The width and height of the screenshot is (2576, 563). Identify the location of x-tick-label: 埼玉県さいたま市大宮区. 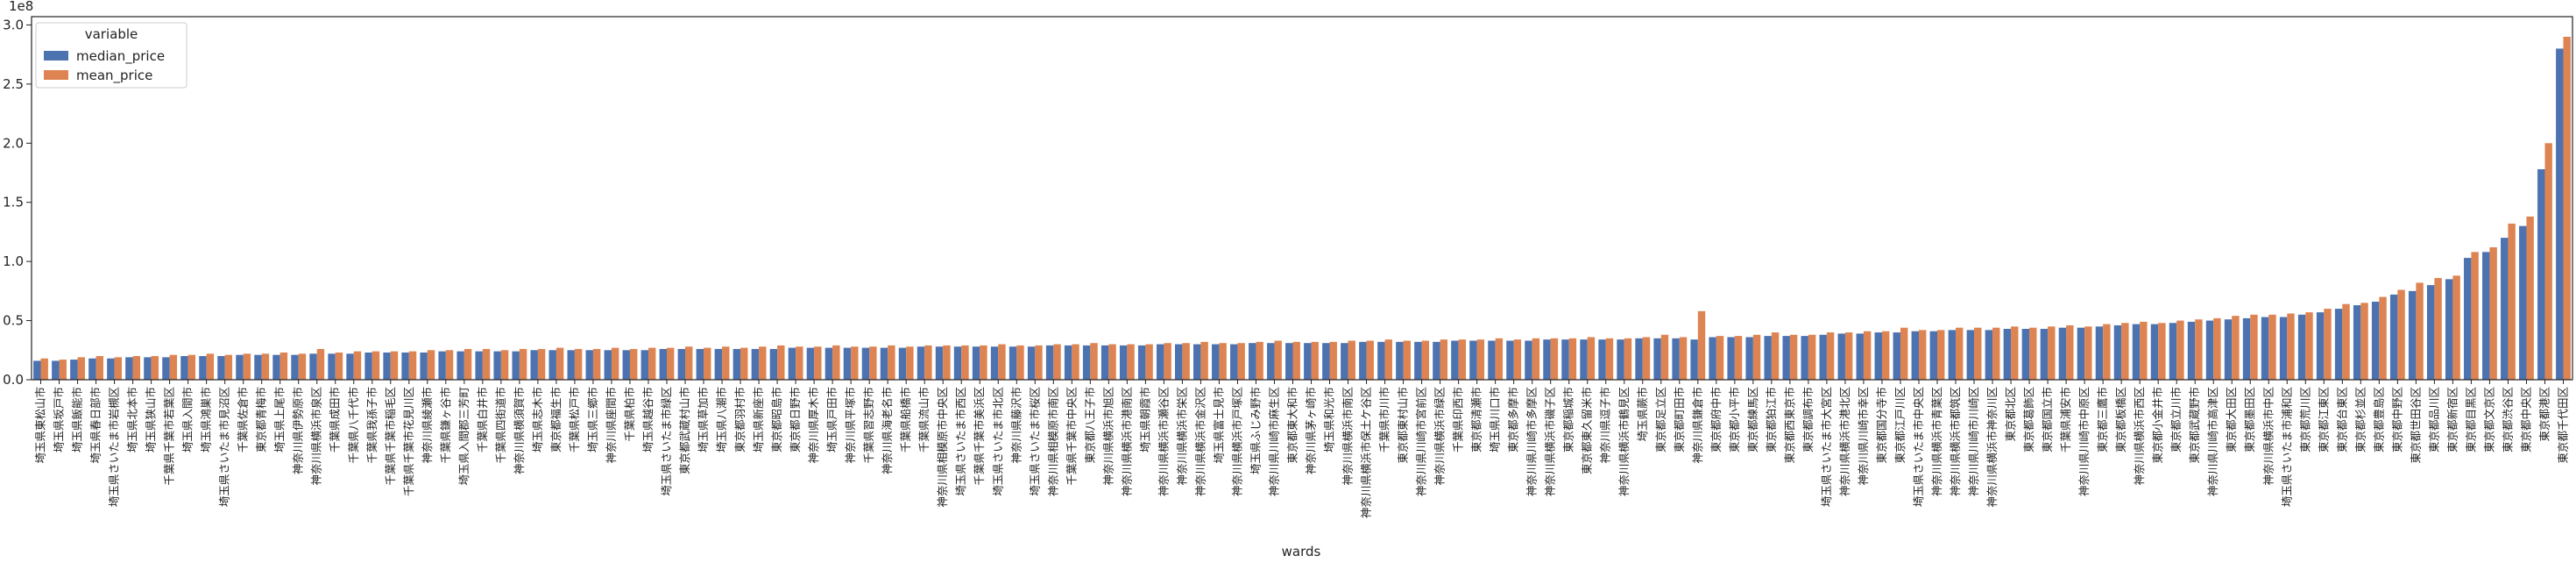
(1826, 447).